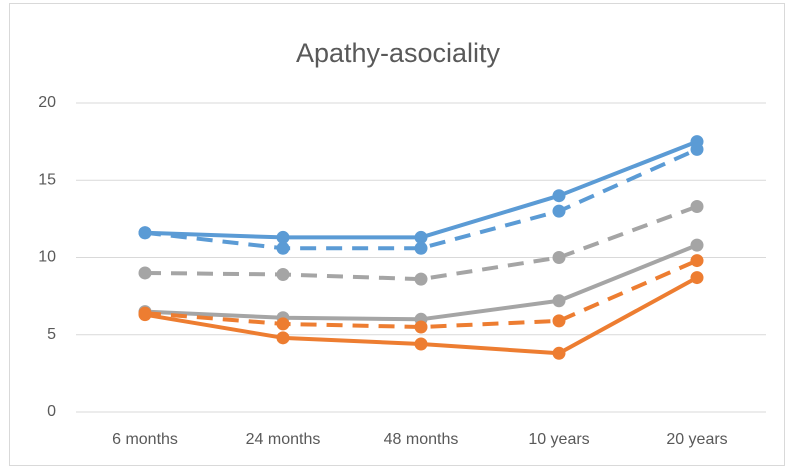  Describe the element at coordinates (51, 411) in the screenshot. I see `y-tick-label: 0` at that location.